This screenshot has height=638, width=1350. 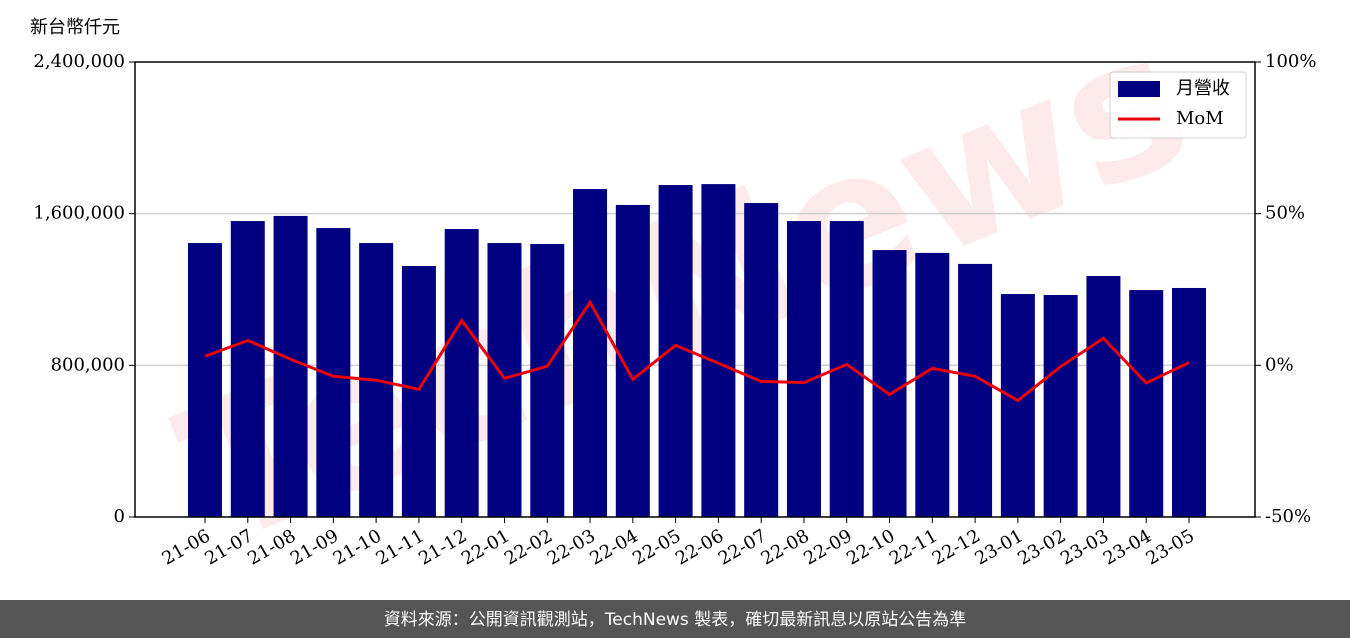 I want to click on y-axis-label: 新台幣仟元, so click(x=75, y=27).